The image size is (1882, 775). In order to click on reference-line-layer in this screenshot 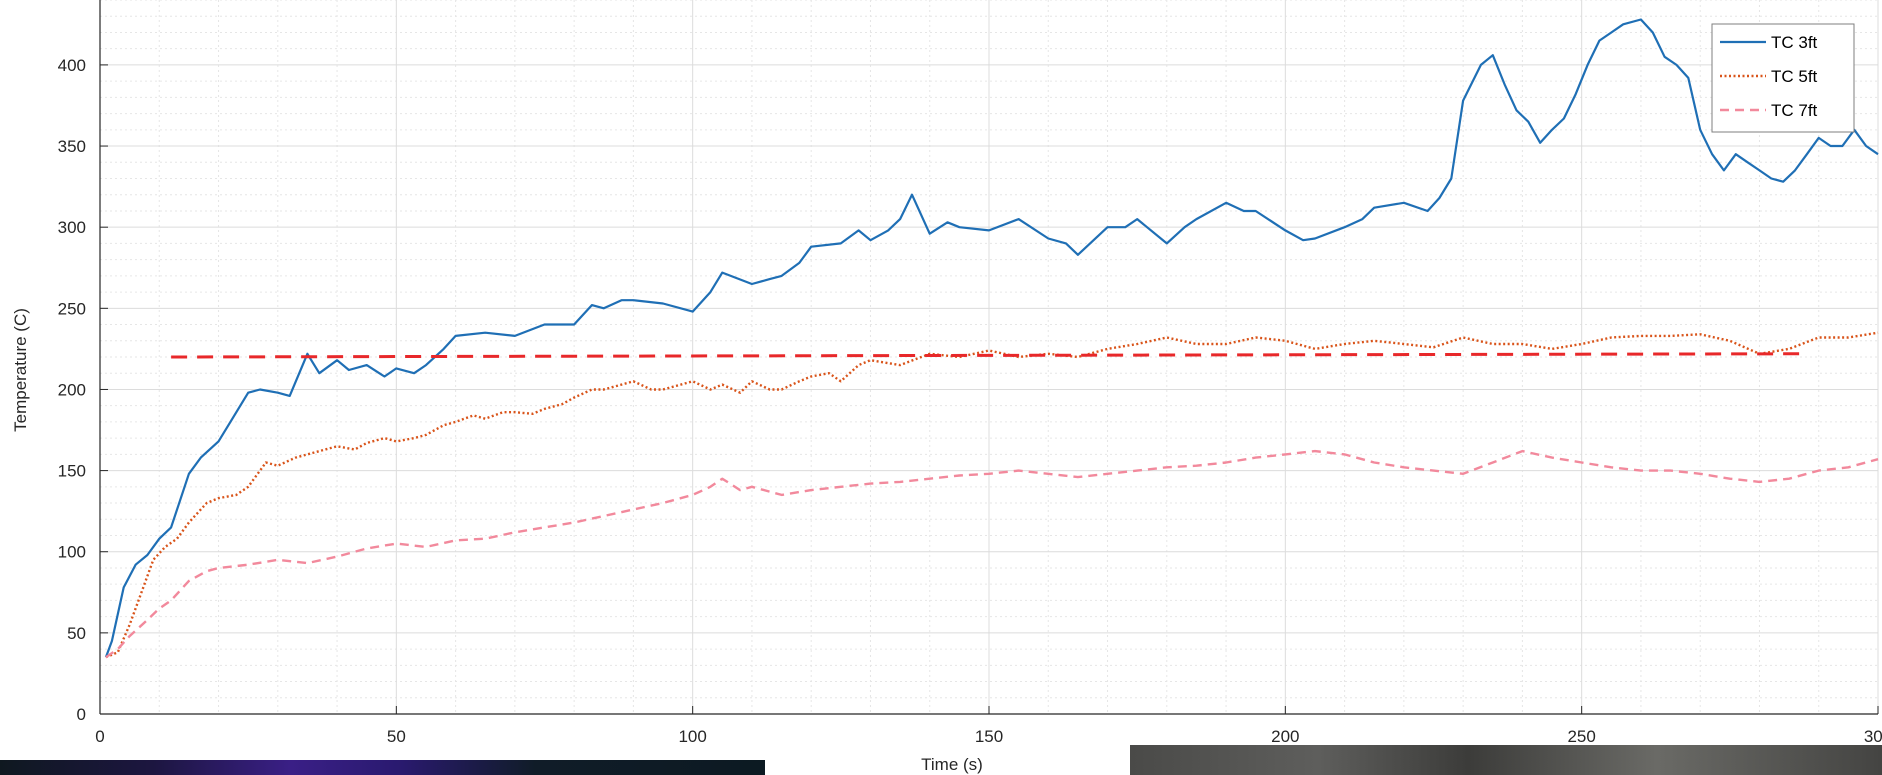, I will do `click(989, 355)`.